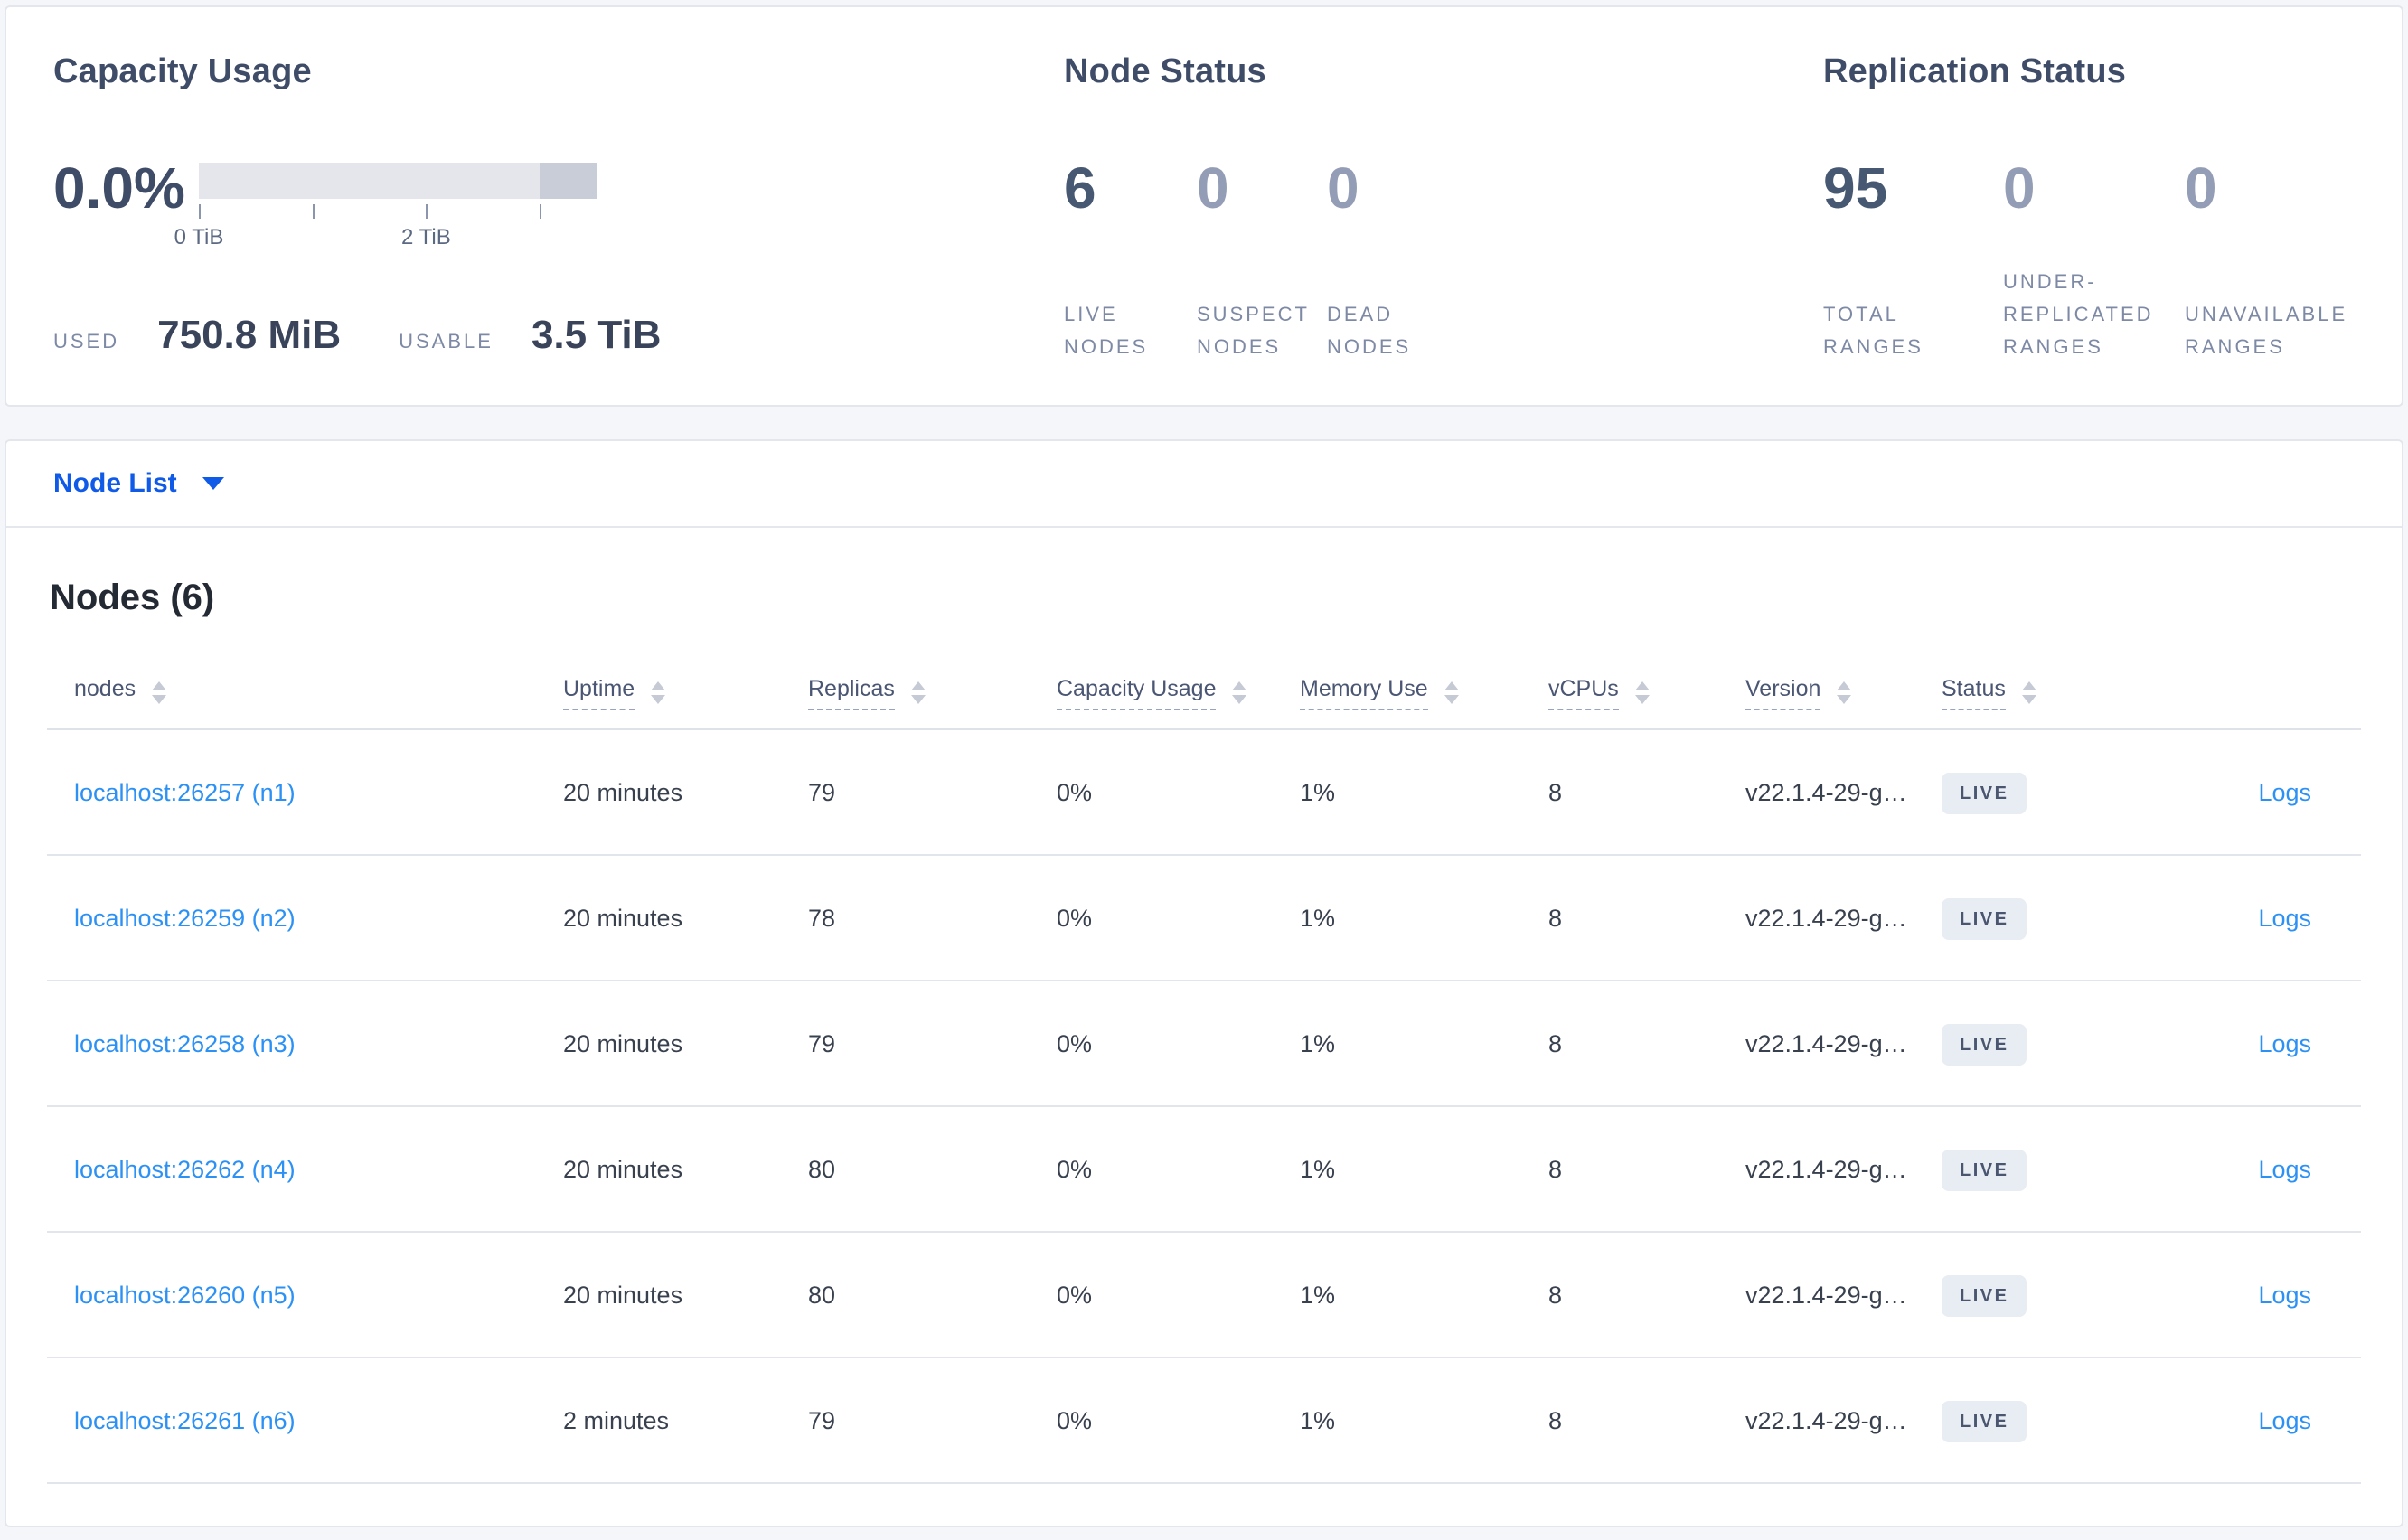  I want to click on used-value: 750.8 MiB, so click(249, 335).